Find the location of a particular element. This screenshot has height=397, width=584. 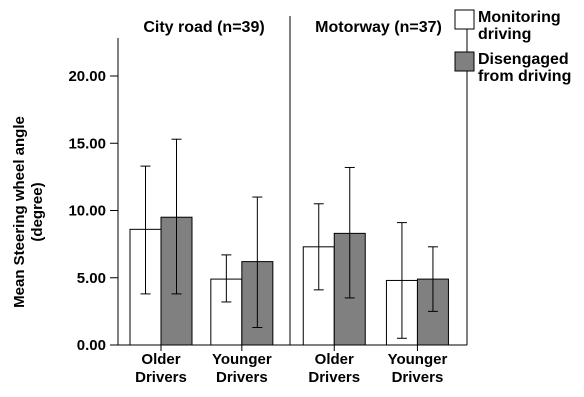

y-axis-label-line: Mean Steering wheel angle is located at coordinates (19, 212).